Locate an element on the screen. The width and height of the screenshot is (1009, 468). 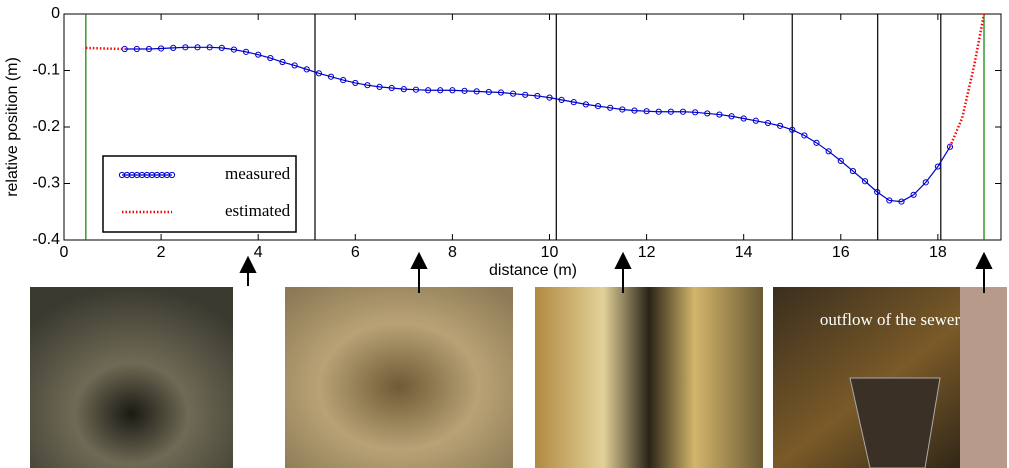
wall is located at coordinates (983, 377).